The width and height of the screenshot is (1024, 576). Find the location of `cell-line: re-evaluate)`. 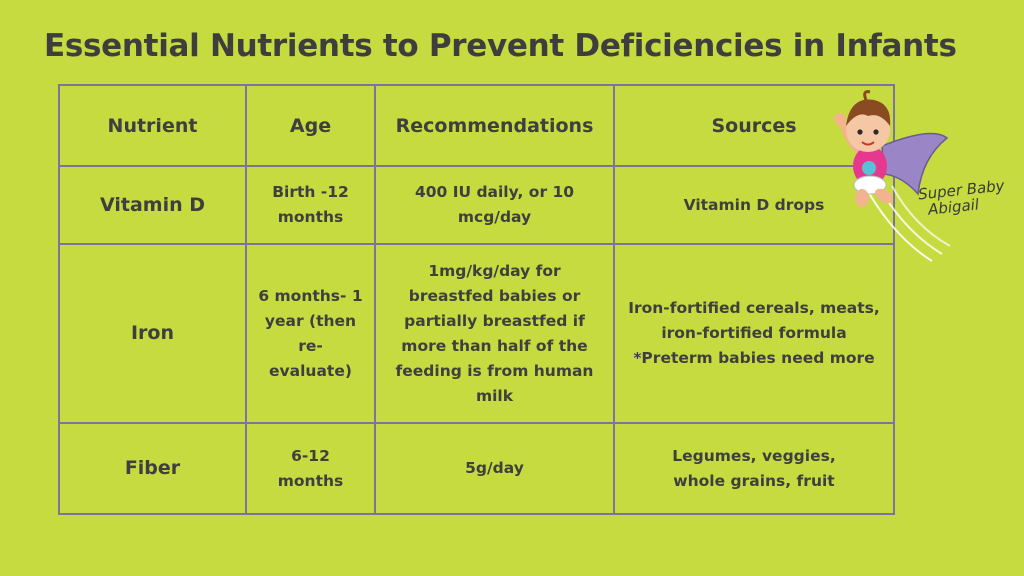

cell-line: re-evaluate) is located at coordinates (310, 358).